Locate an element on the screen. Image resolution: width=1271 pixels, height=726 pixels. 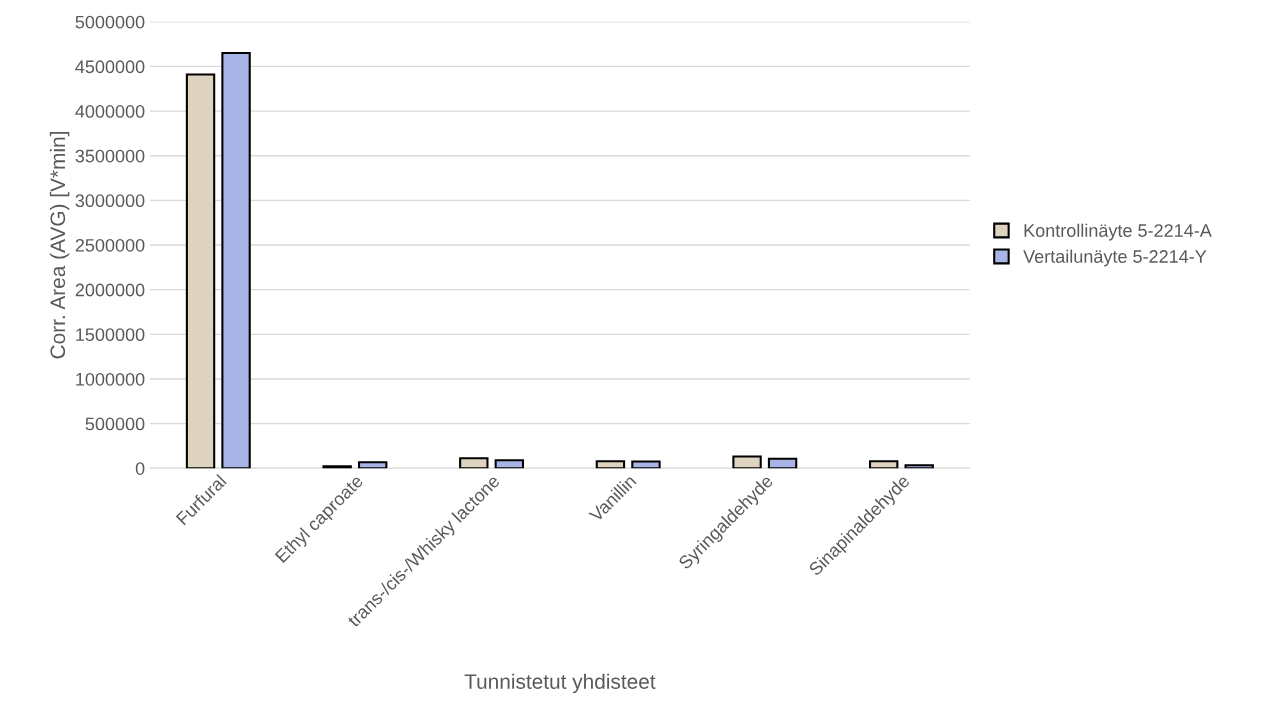
y-tick-label: 1500000 is located at coordinates (110, 335).